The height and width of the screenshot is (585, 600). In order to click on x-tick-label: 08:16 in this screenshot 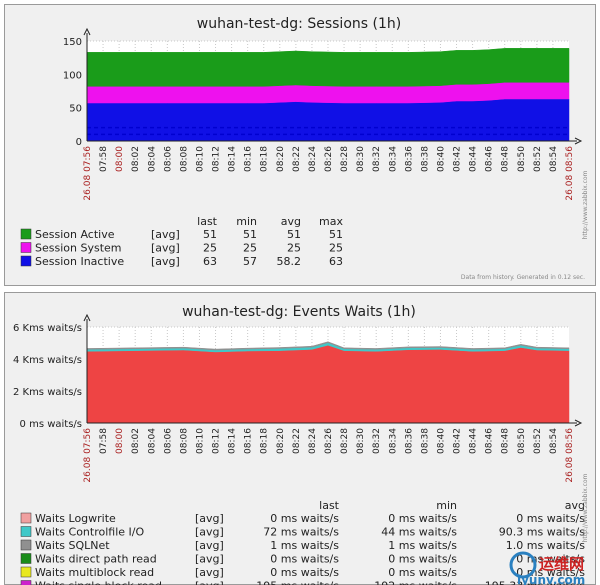, I will do `click(249, 159)`.